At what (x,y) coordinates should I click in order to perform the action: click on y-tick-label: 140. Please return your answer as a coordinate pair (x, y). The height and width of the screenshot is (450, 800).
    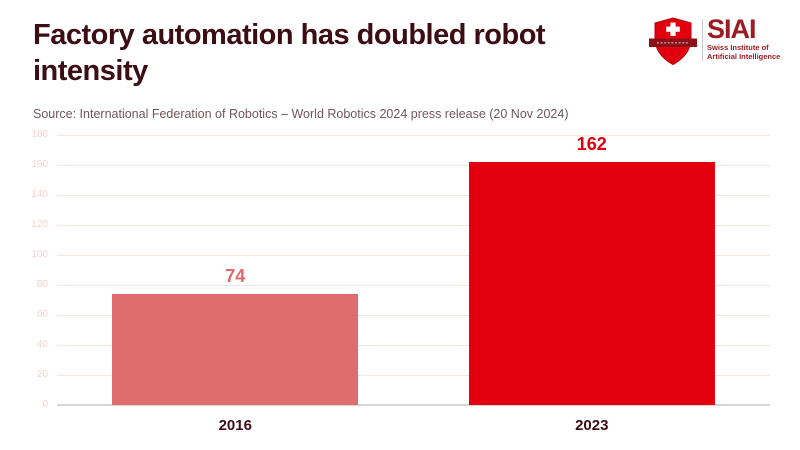
    Looking at the image, I should click on (39, 194).